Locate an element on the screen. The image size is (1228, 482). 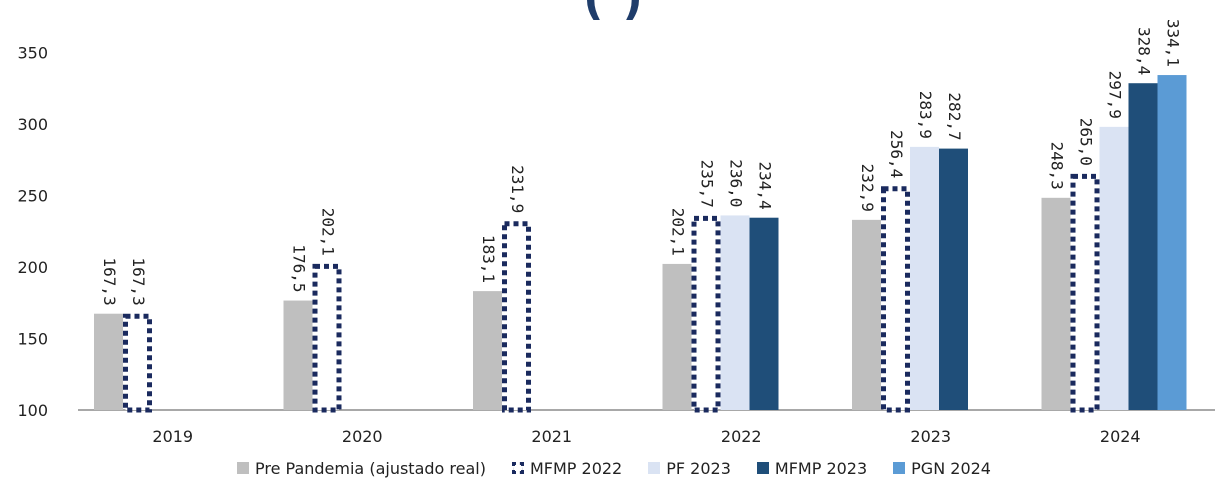
y-tick-label: 250 is located at coordinates (32, 195).